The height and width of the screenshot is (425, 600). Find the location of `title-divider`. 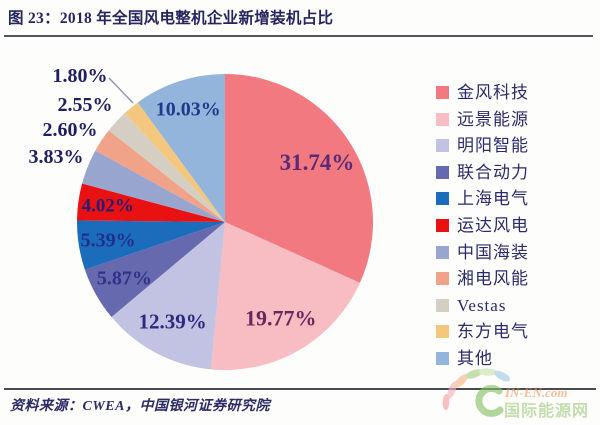

title-divider is located at coordinates (298, 36).